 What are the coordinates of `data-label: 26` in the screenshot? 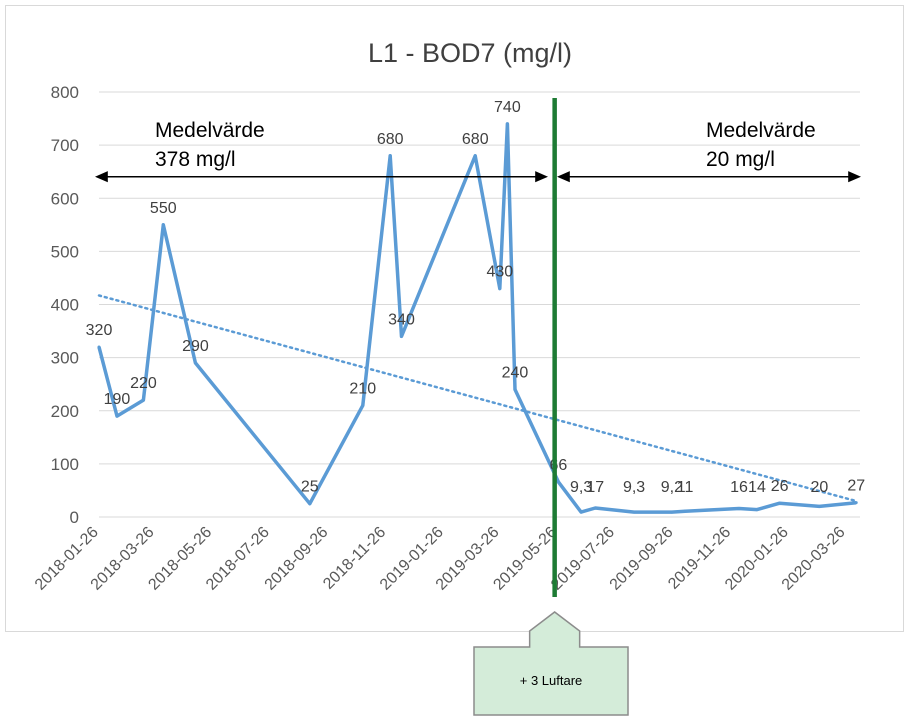 It's located at (780, 486).